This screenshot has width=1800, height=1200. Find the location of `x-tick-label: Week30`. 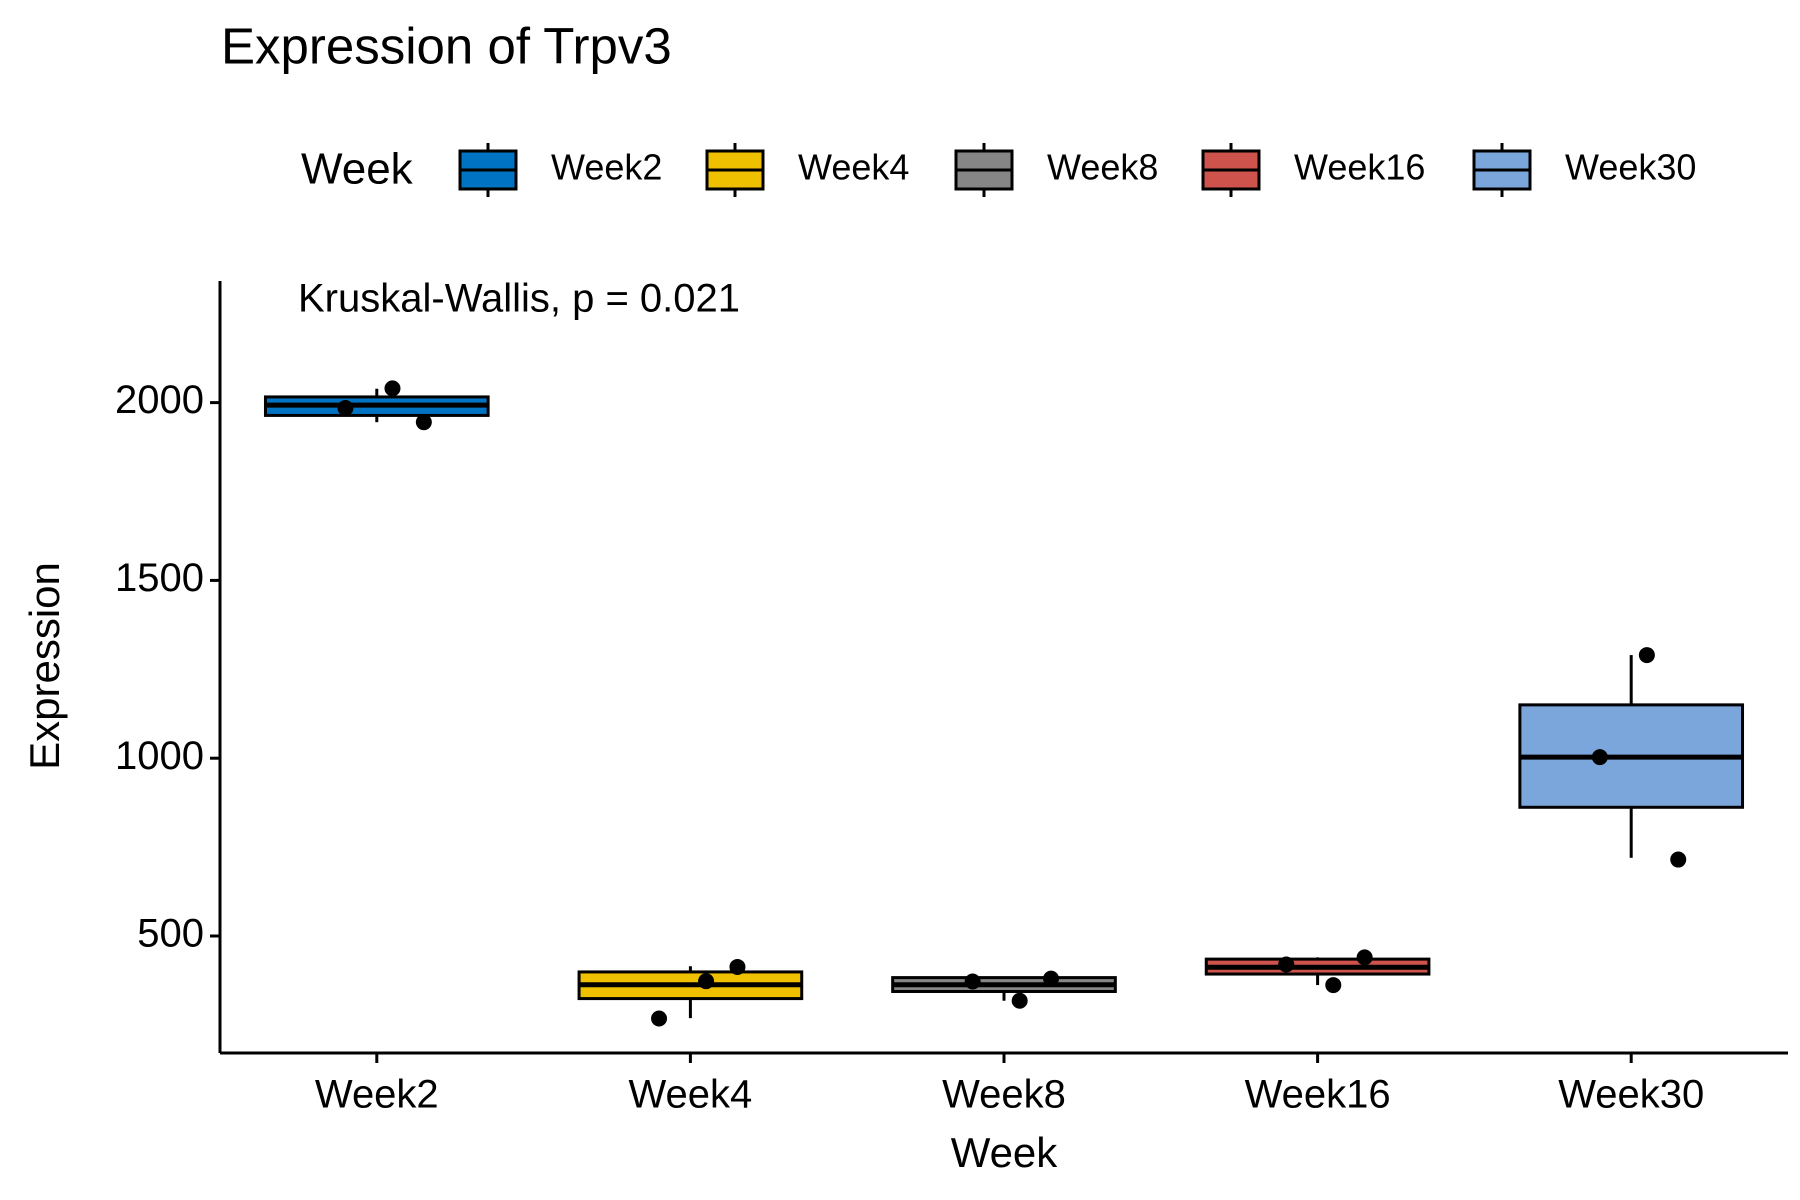

x-tick-label: Week30 is located at coordinates (1631, 1095).